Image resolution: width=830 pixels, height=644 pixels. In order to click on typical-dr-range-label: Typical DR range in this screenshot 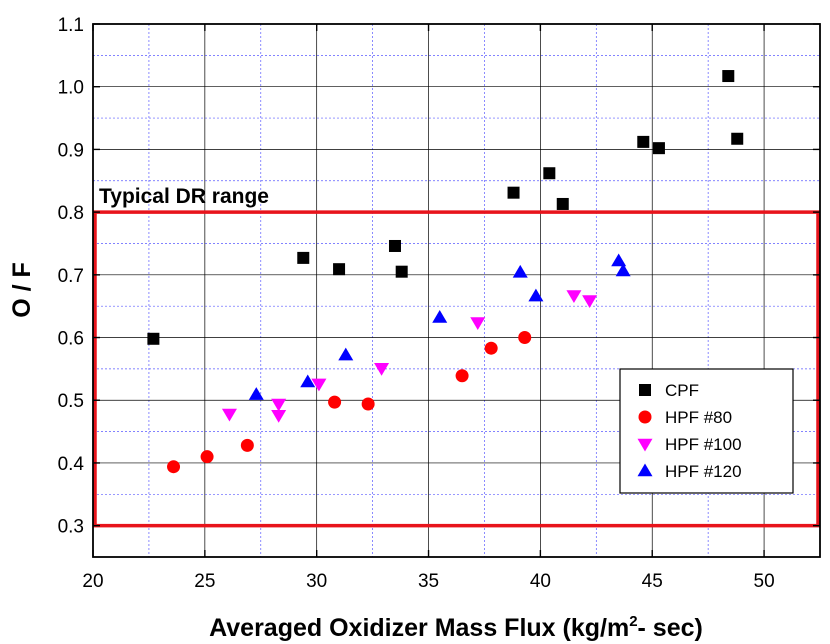, I will do `click(184, 196)`.